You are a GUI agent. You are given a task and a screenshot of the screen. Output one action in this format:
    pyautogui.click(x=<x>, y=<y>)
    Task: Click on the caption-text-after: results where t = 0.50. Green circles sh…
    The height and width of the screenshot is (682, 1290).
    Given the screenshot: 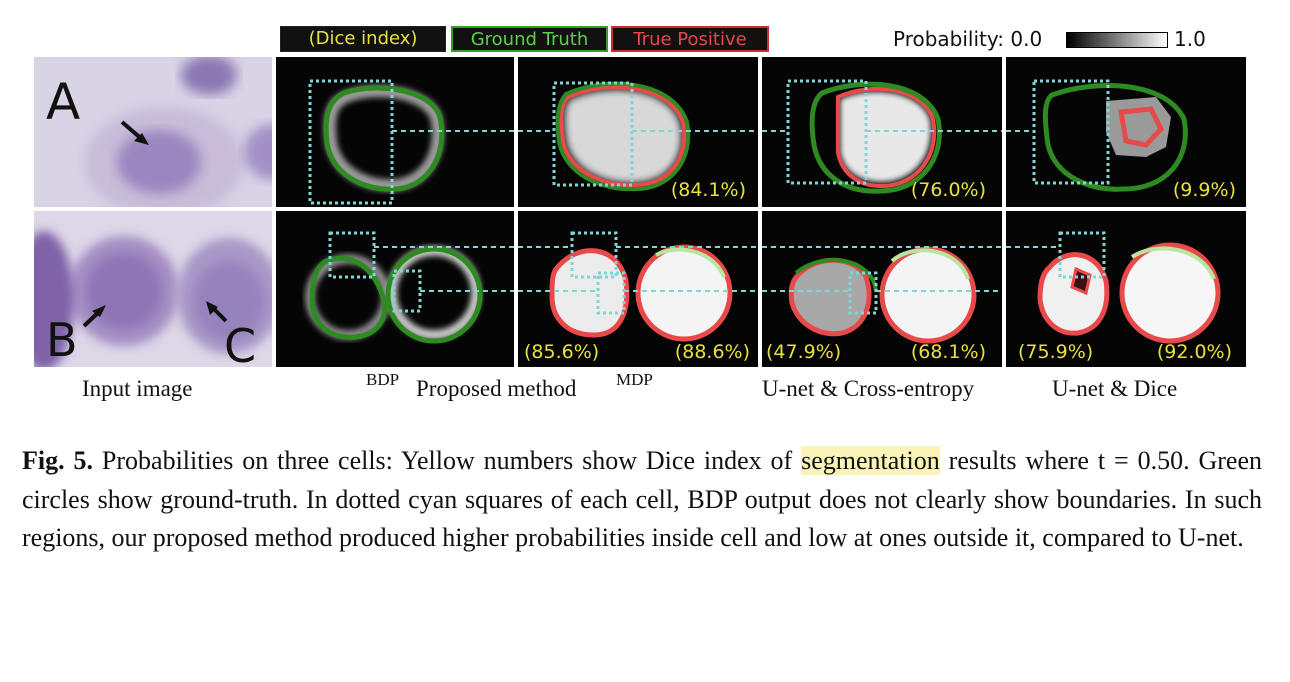 What is the action you would take?
    pyautogui.click(x=642, y=499)
    